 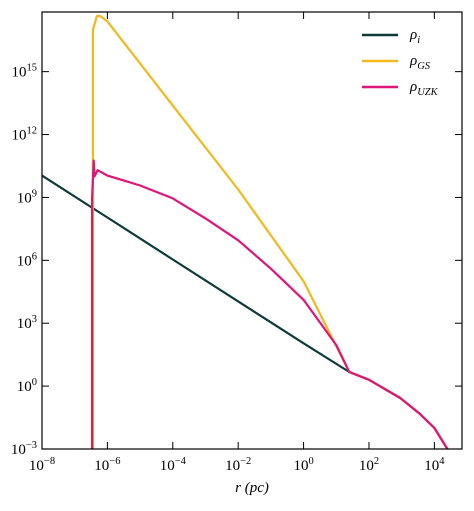 What do you see at coordinates (27, 260) in the screenshot?
I see `y-tick-label: 10⁶` at bounding box center [27, 260].